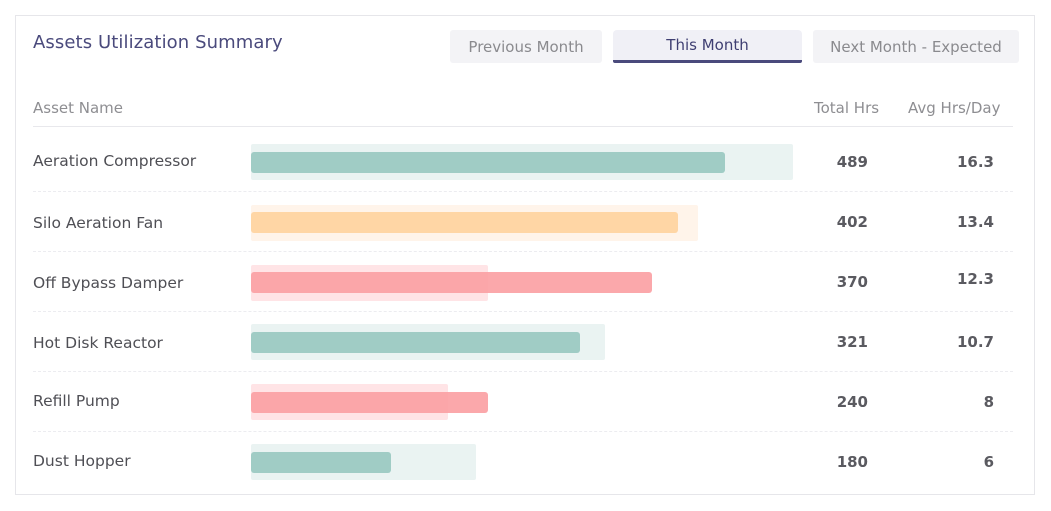 This screenshot has height=511, width=1051. What do you see at coordinates (852, 282) in the screenshot?
I see `total-hrs: 370` at bounding box center [852, 282].